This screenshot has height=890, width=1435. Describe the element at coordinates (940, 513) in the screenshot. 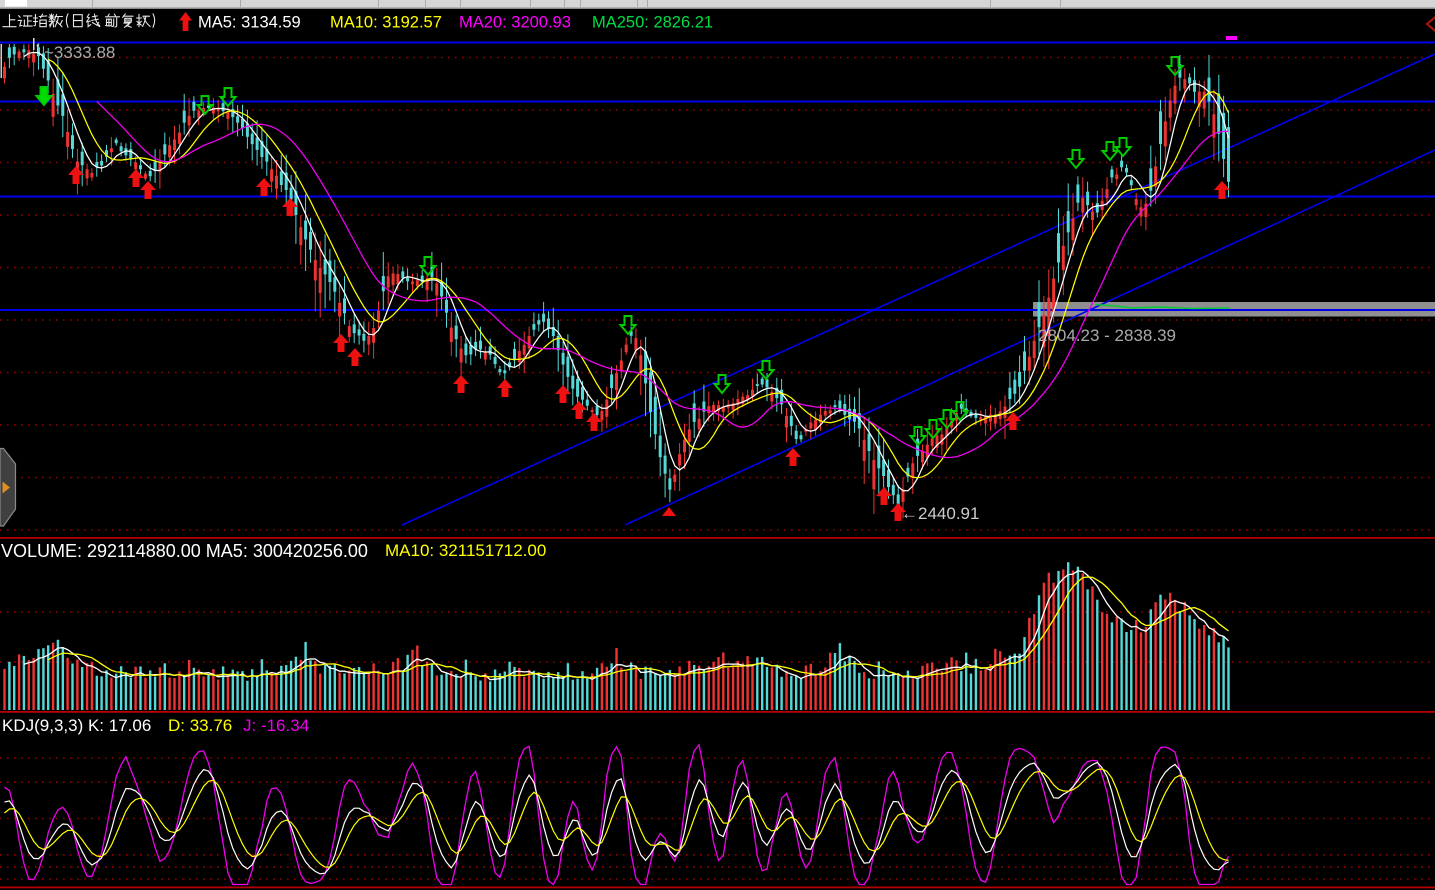

I see `svg-text: ←2440.91` at that location.